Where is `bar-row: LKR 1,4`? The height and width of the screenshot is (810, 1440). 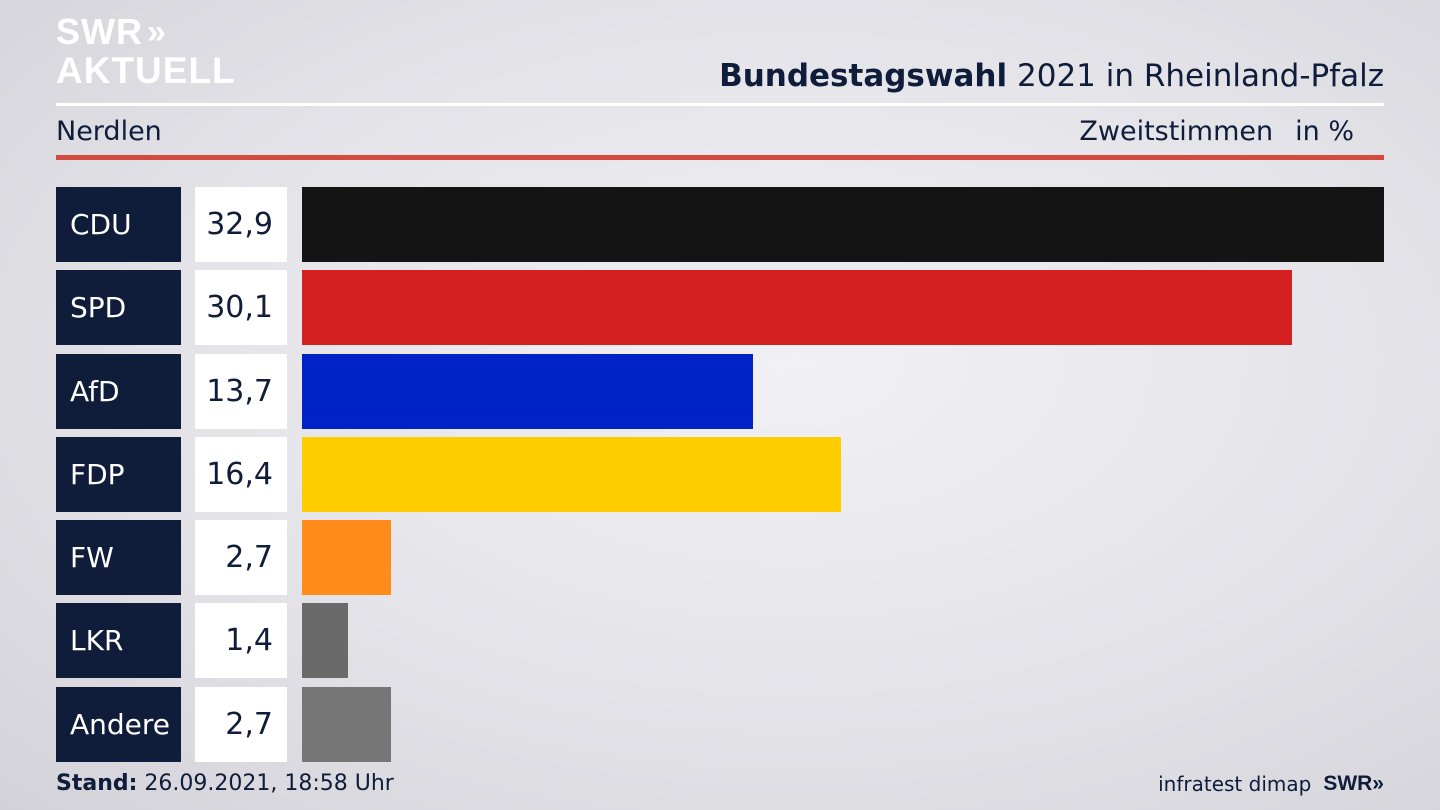
bar-row: LKR 1,4 is located at coordinates (720, 641).